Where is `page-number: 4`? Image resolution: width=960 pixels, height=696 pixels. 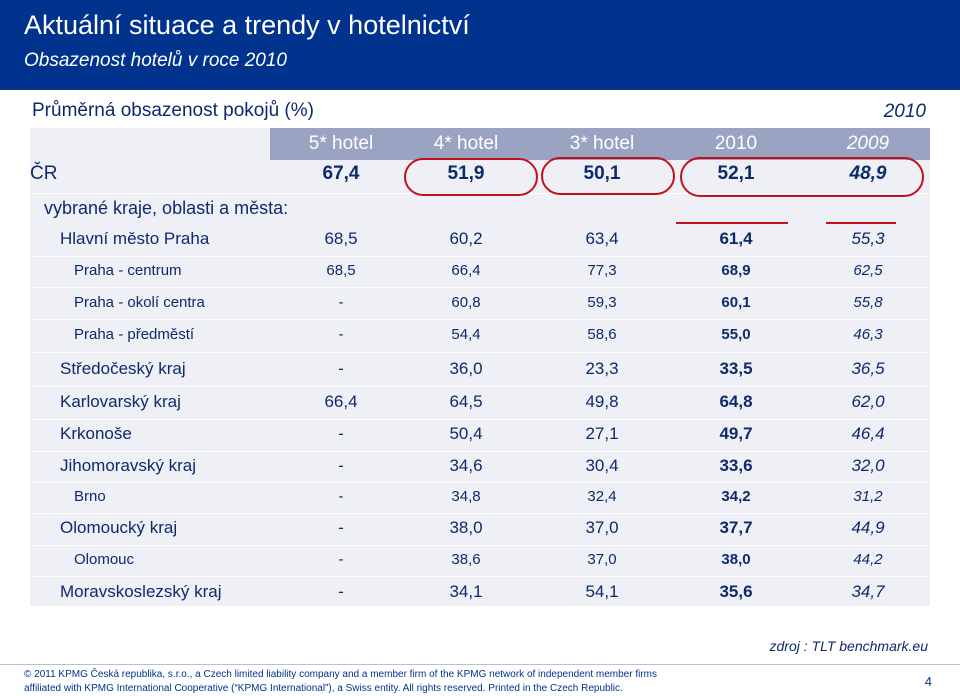
page-number: 4 is located at coordinates (928, 681).